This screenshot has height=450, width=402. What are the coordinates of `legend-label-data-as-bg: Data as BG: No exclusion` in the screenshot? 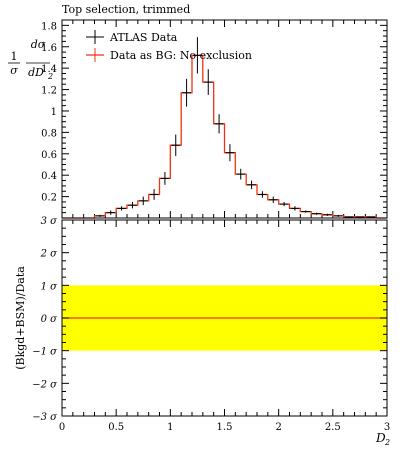 It's located at (181, 55).